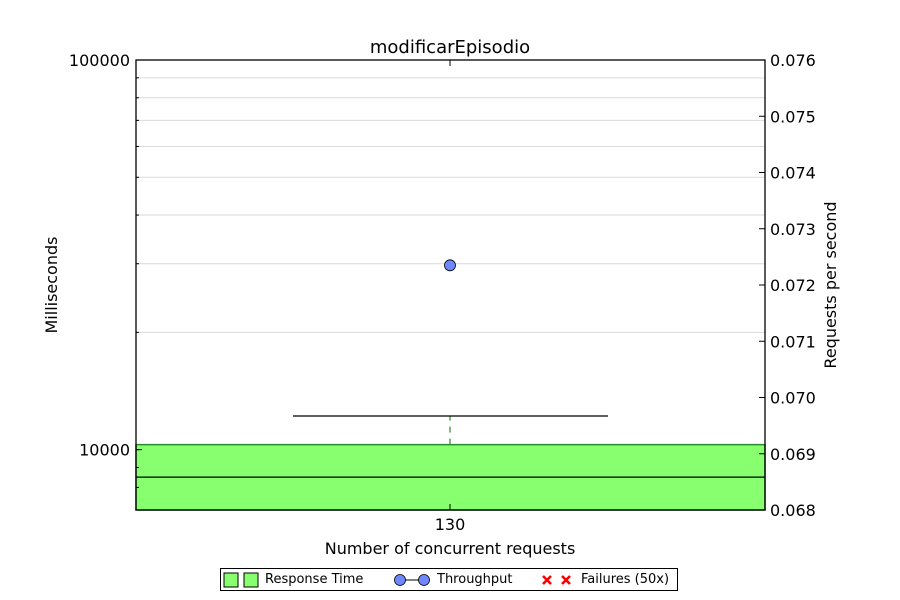  What do you see at coordinates (99, 60) in the screenshot?
I see `y-tick-label: 100000` at bounding box center [99, 60].